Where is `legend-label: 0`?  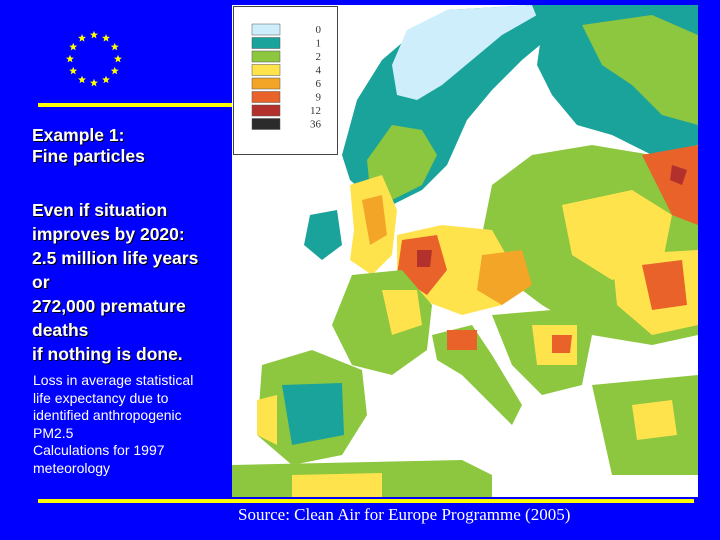 legend-label: 0 is located at coordinates (319, 30).